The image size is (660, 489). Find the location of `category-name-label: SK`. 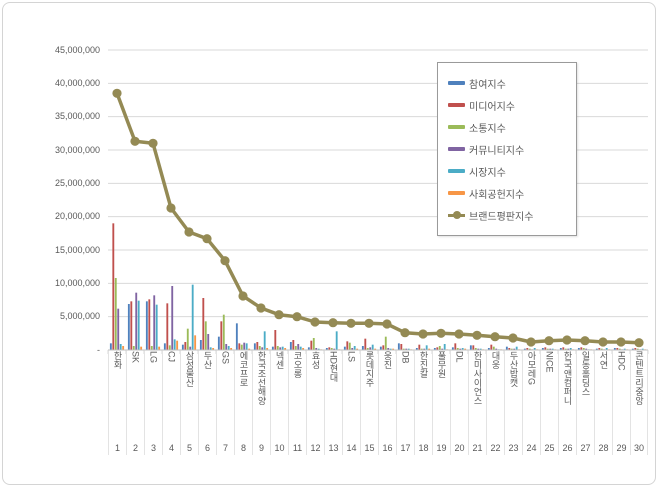

category-name-label: SK is located at coordinates (135, 357).